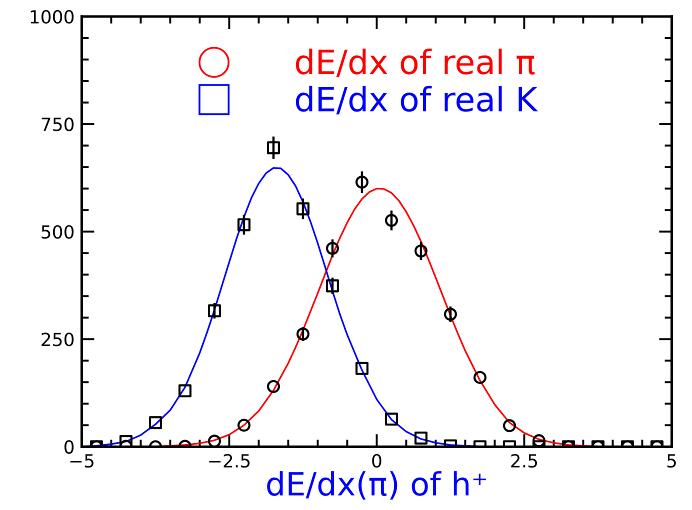 The height and width of the screenshot is (510, 692). I want to click on x-tick-label: 5, so click(671, 461).